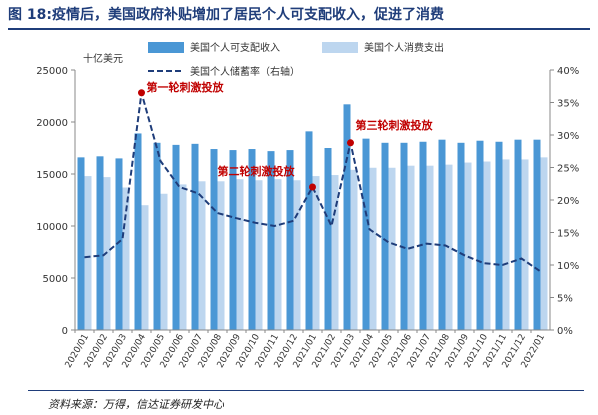 Image resolution: width=598 pixels, height=415 pixels. Describe the element at coordinates (52, 227) in the screenshot. I see `left-tick-label: 10000` at that location.